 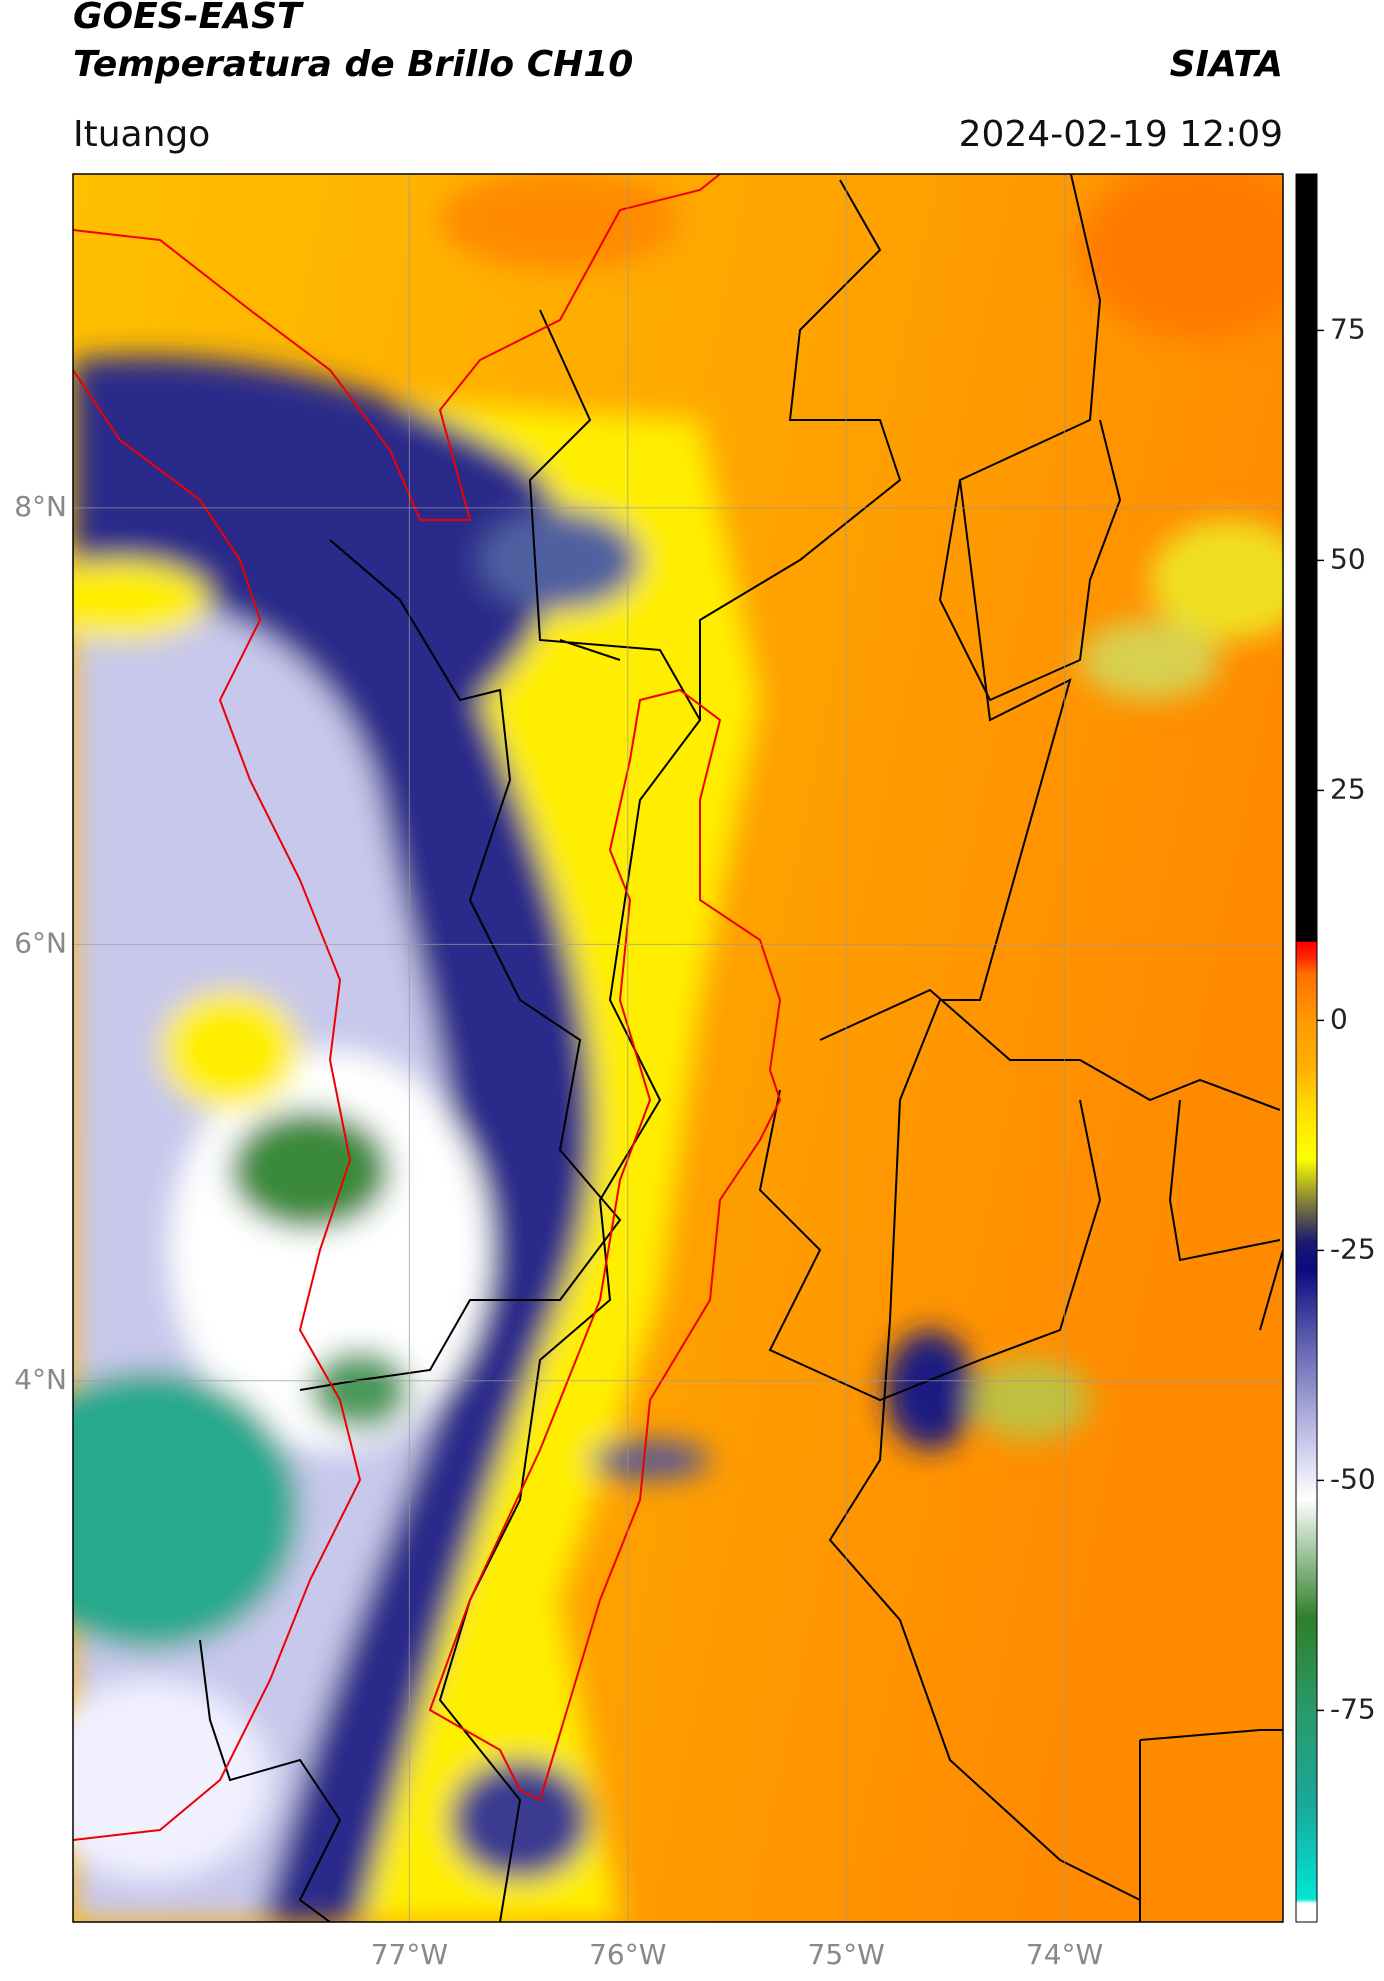 I want to click on y-tick-label: 4°N, so click(x=40, y=1379).